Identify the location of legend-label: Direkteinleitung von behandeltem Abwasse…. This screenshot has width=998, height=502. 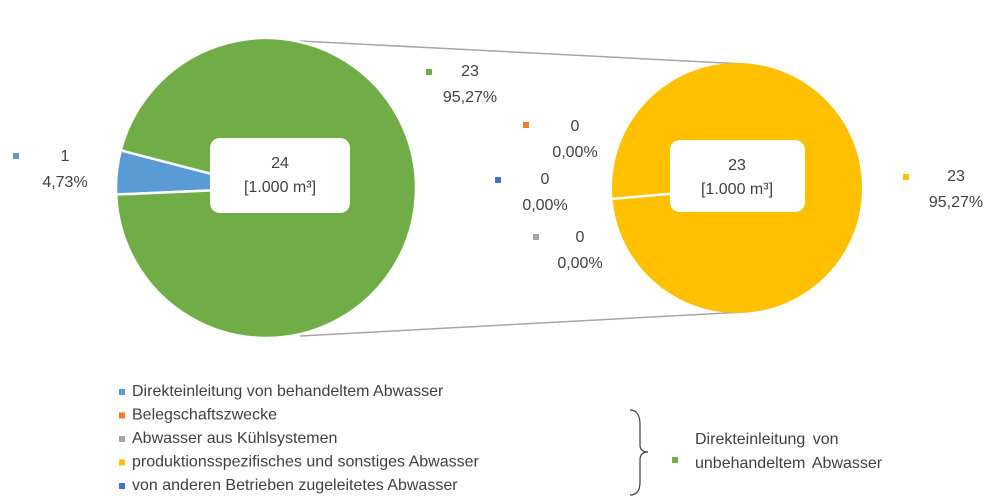
(288, 391).